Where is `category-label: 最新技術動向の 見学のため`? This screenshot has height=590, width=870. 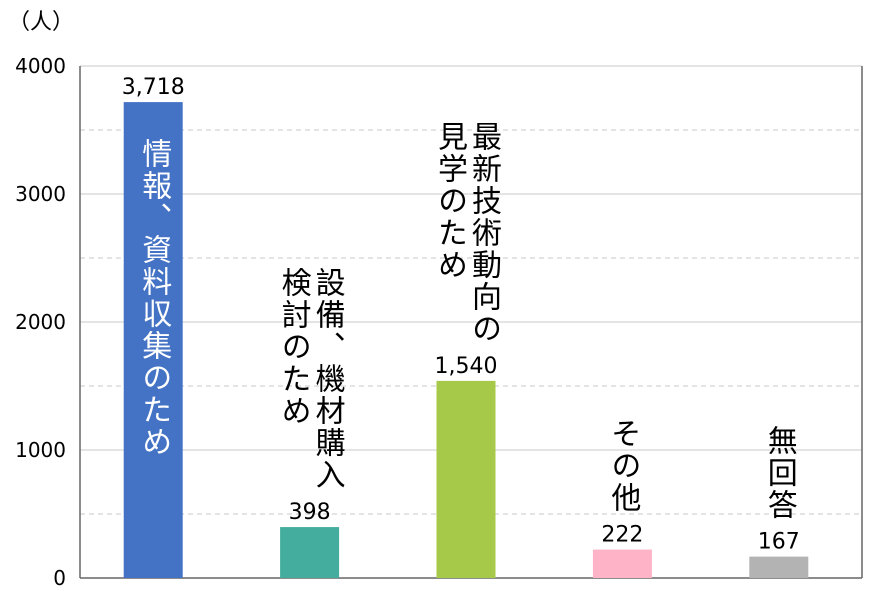
category-label: 最新技術動向の 見学のため is located at coordinates (466, 232).